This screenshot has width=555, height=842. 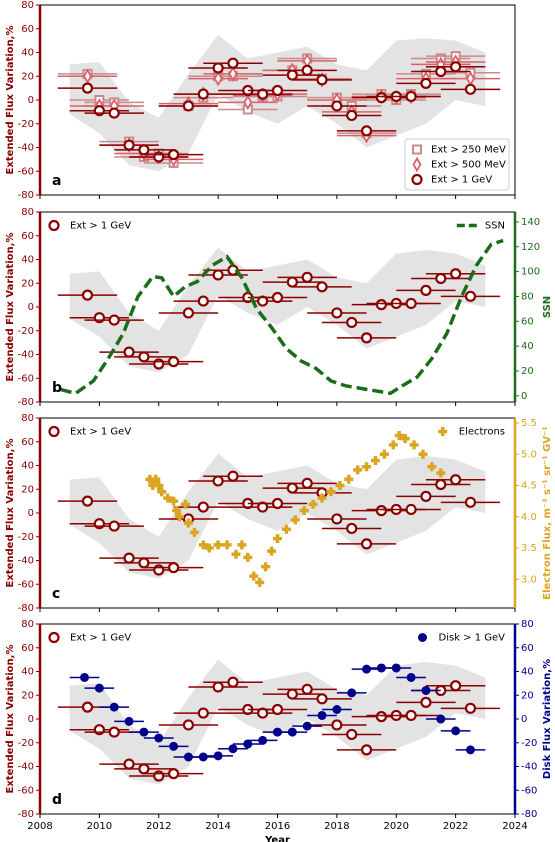 I want to click on y-tick-label: -40, so click(x=26, y=148).